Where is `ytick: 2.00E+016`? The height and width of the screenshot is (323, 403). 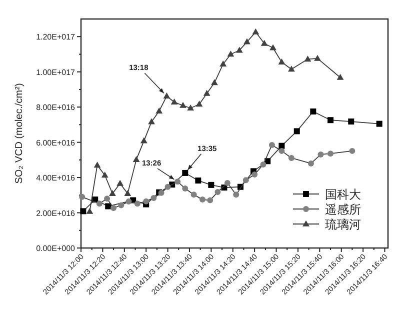
ytick: 2.00E+016 is located at coordinates (55, 213).